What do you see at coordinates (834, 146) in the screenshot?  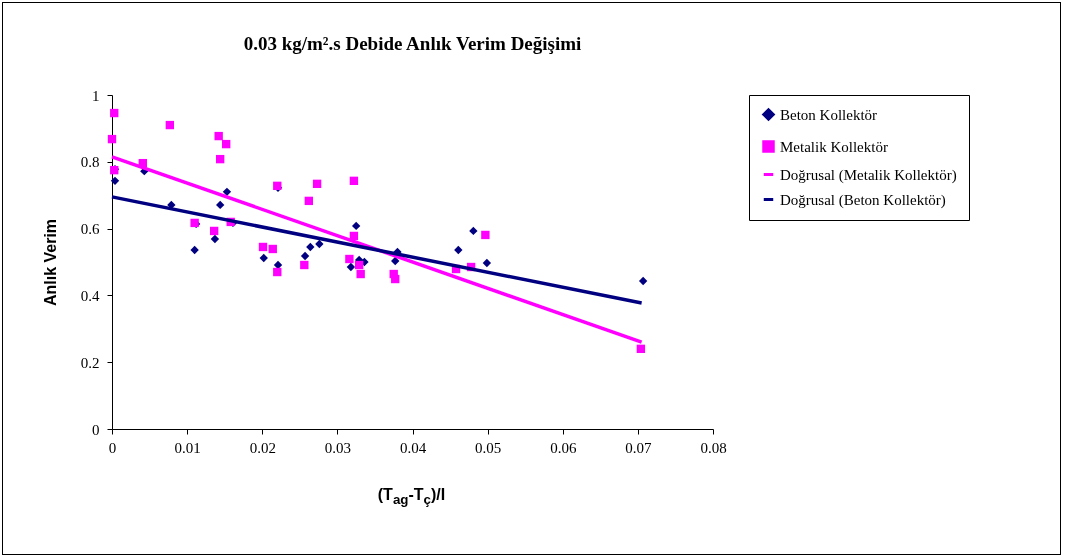 I see `legend-label: Metalik Kollektör` at bounding box center [834, 146].